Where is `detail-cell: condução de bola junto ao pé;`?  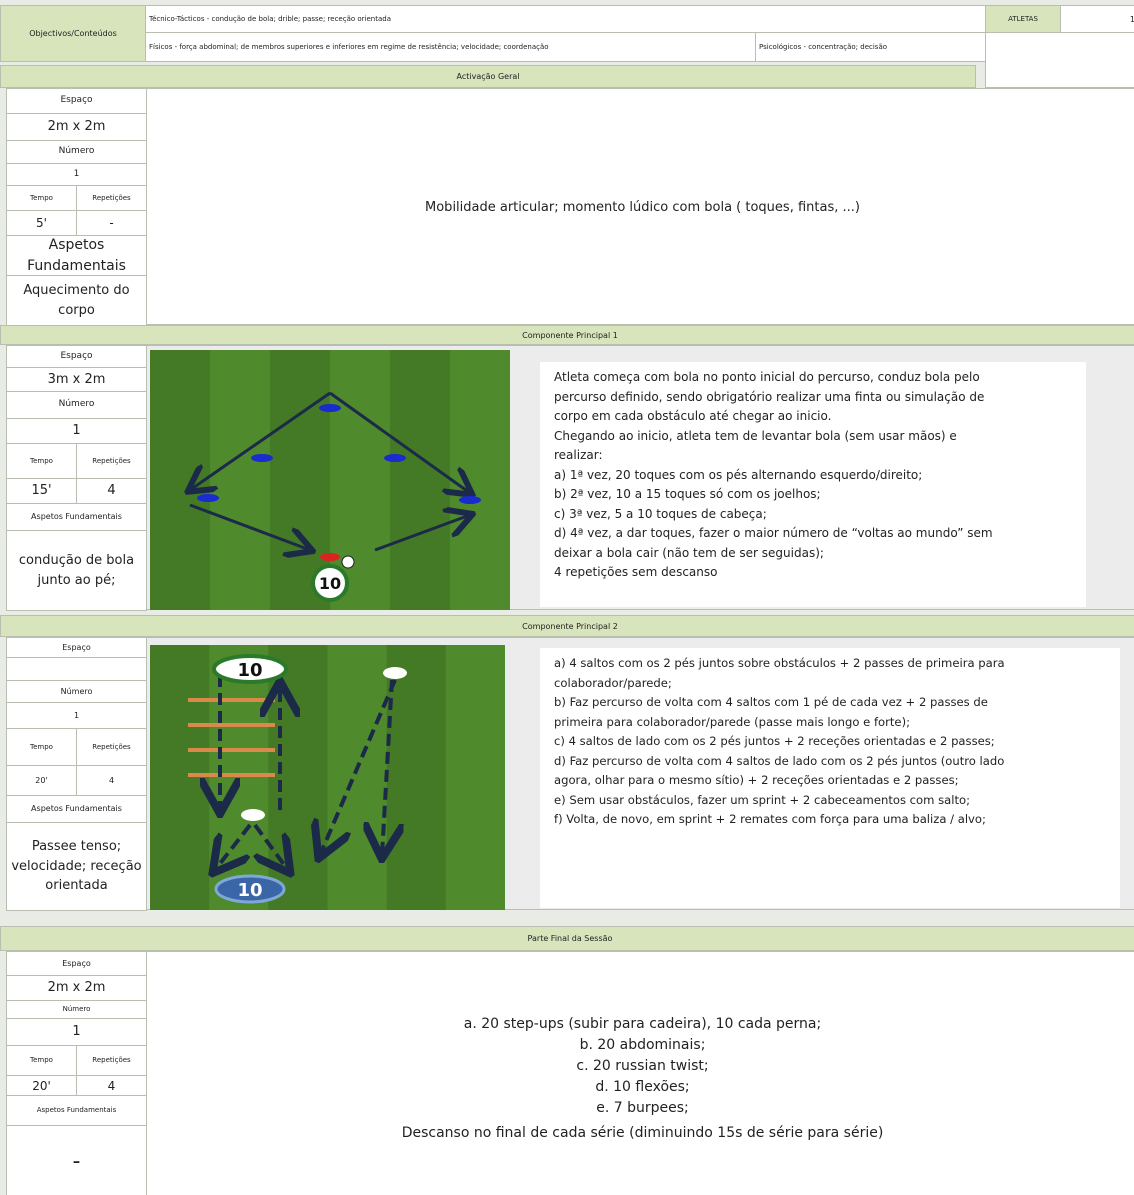 detail-cell: condução de bola junto ao pé; is located at coordinates (76, 570).